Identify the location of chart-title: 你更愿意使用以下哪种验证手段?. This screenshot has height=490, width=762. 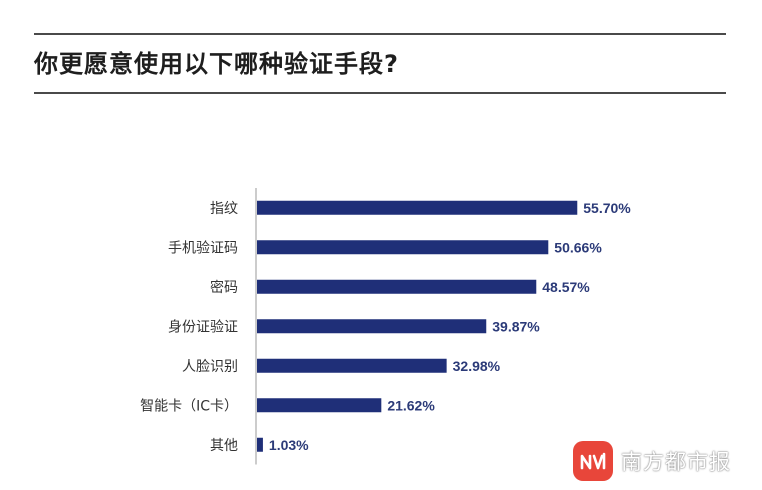
(216, 64).